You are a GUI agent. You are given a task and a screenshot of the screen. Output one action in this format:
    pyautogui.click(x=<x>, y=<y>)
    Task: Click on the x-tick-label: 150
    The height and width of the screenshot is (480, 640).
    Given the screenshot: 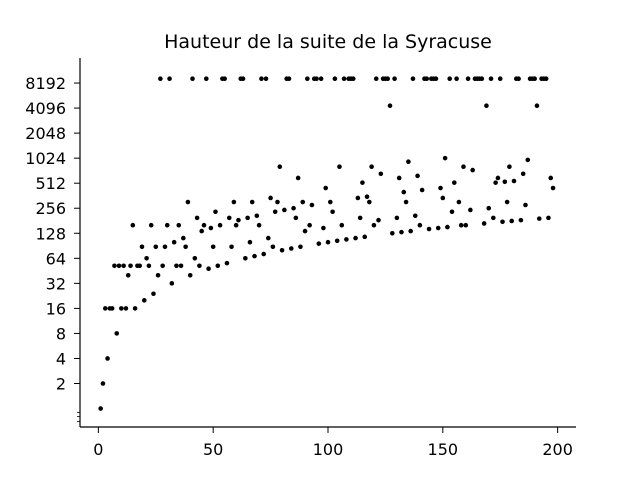 What is the action you would take?
    pyautogui.click(x=443, y=449)
    